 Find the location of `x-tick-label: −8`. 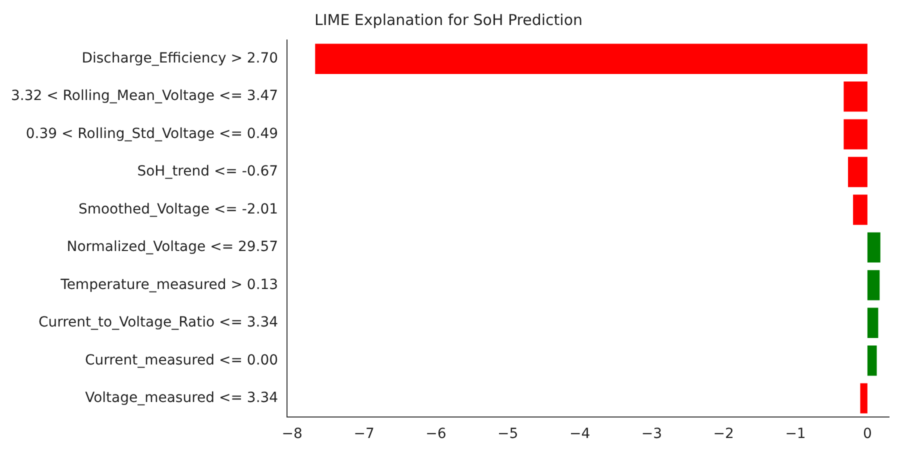

x-tick-label: −8 is located at coordinates (292, 434).